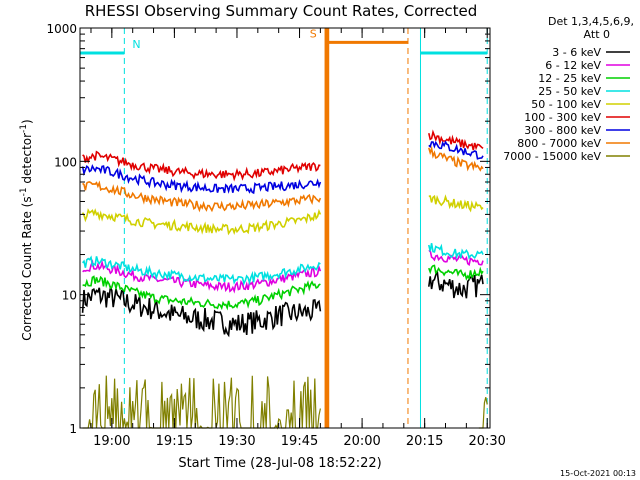 This screenshot has height=480, width=640. What do you see at coordinates (559, 143) in the screenshot?
I see `legend-label-7: 800 - 7000 keV` at bounding box center [559, 143].